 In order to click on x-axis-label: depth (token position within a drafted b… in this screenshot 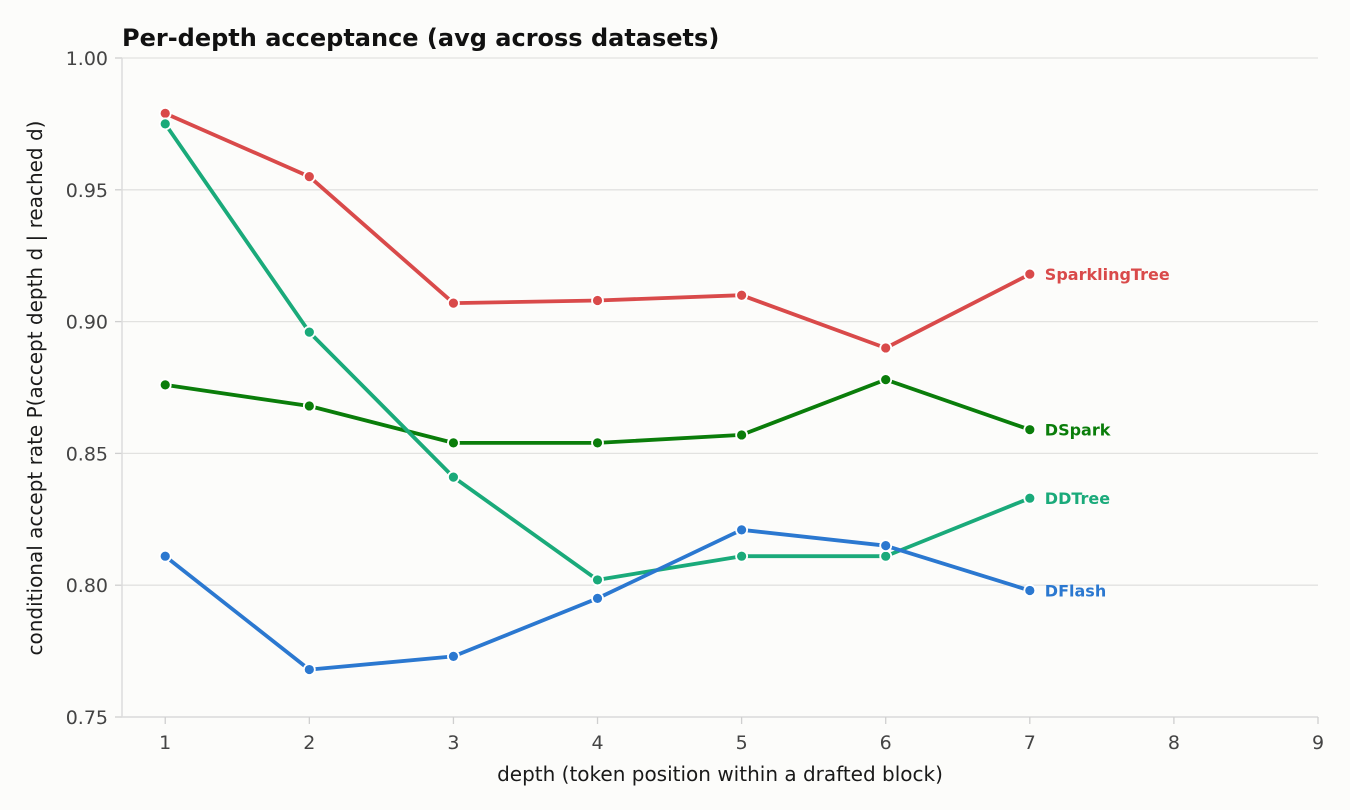, I will do `click(720, 774)`.